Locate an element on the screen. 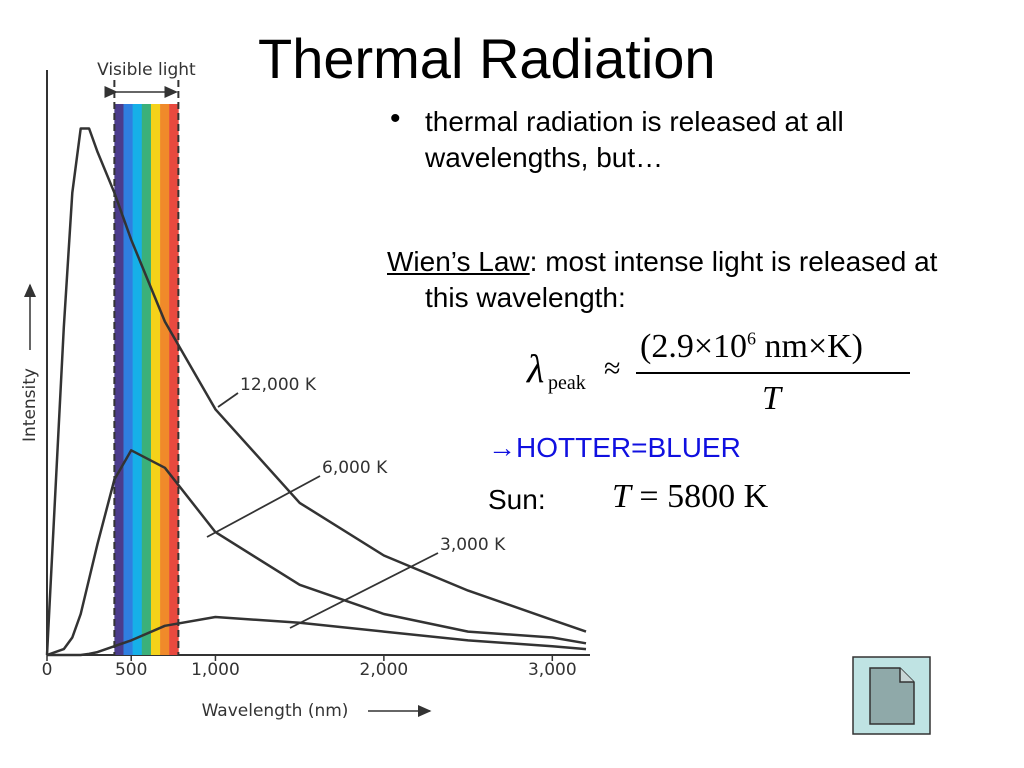  sun-label: Sun: is located at coordinates (517, 499).